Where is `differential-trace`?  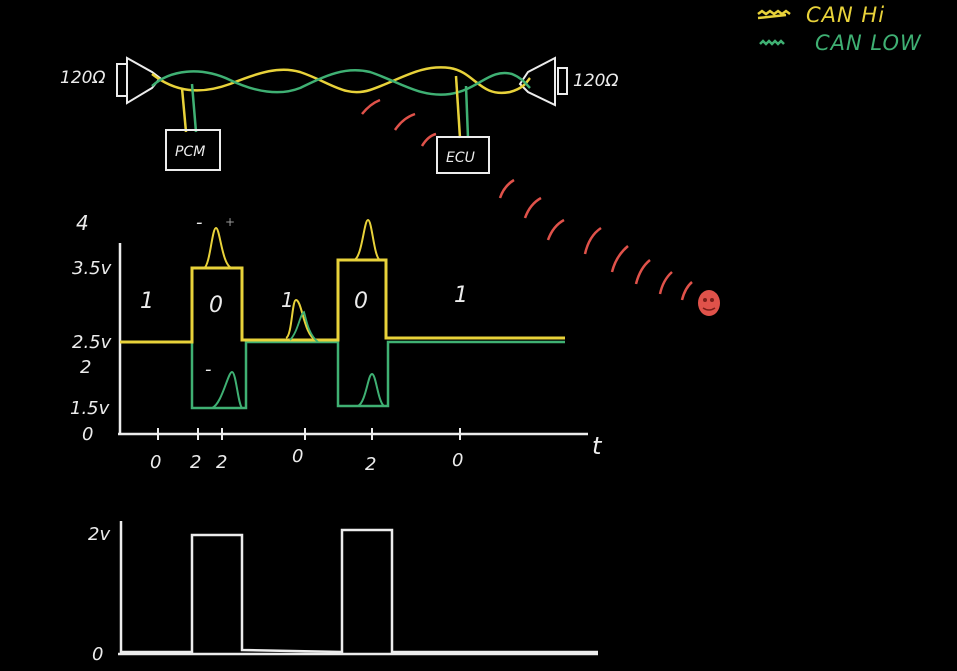
differential-trace is located at coordinates (359, 591).